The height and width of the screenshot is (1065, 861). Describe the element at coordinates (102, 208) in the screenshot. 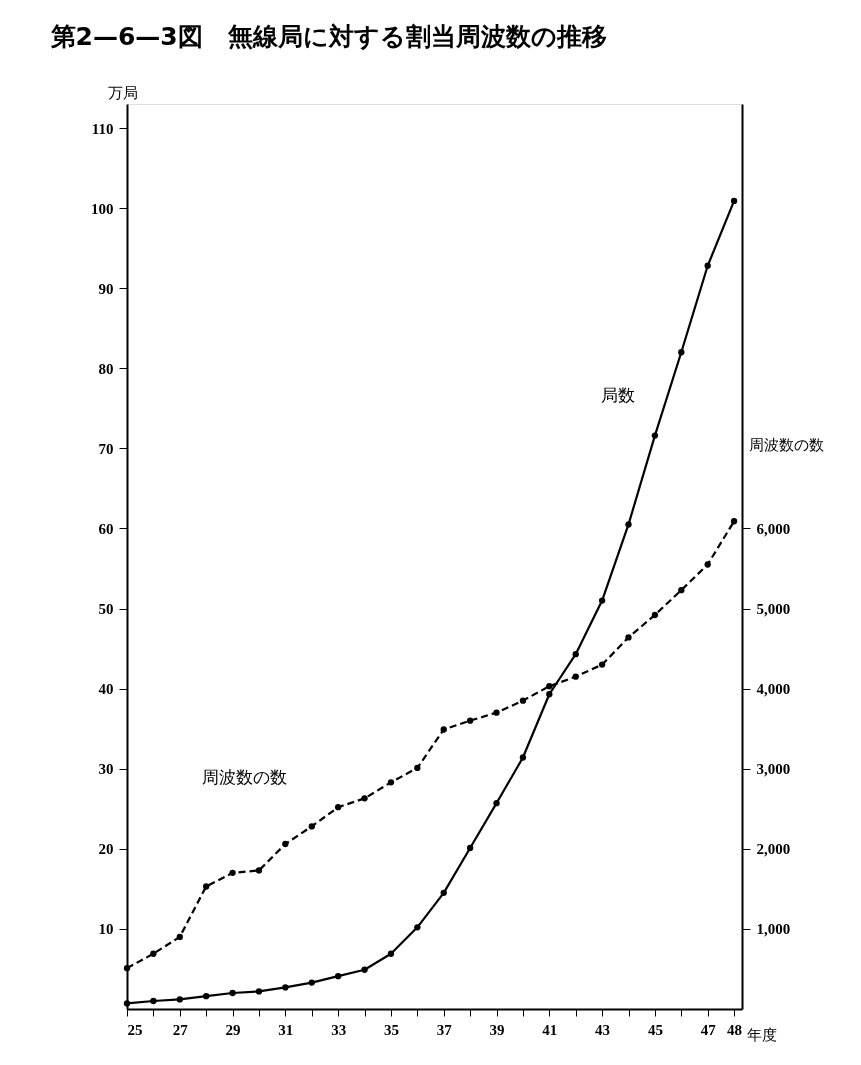

I see `y-tick-label: 100` at that location.